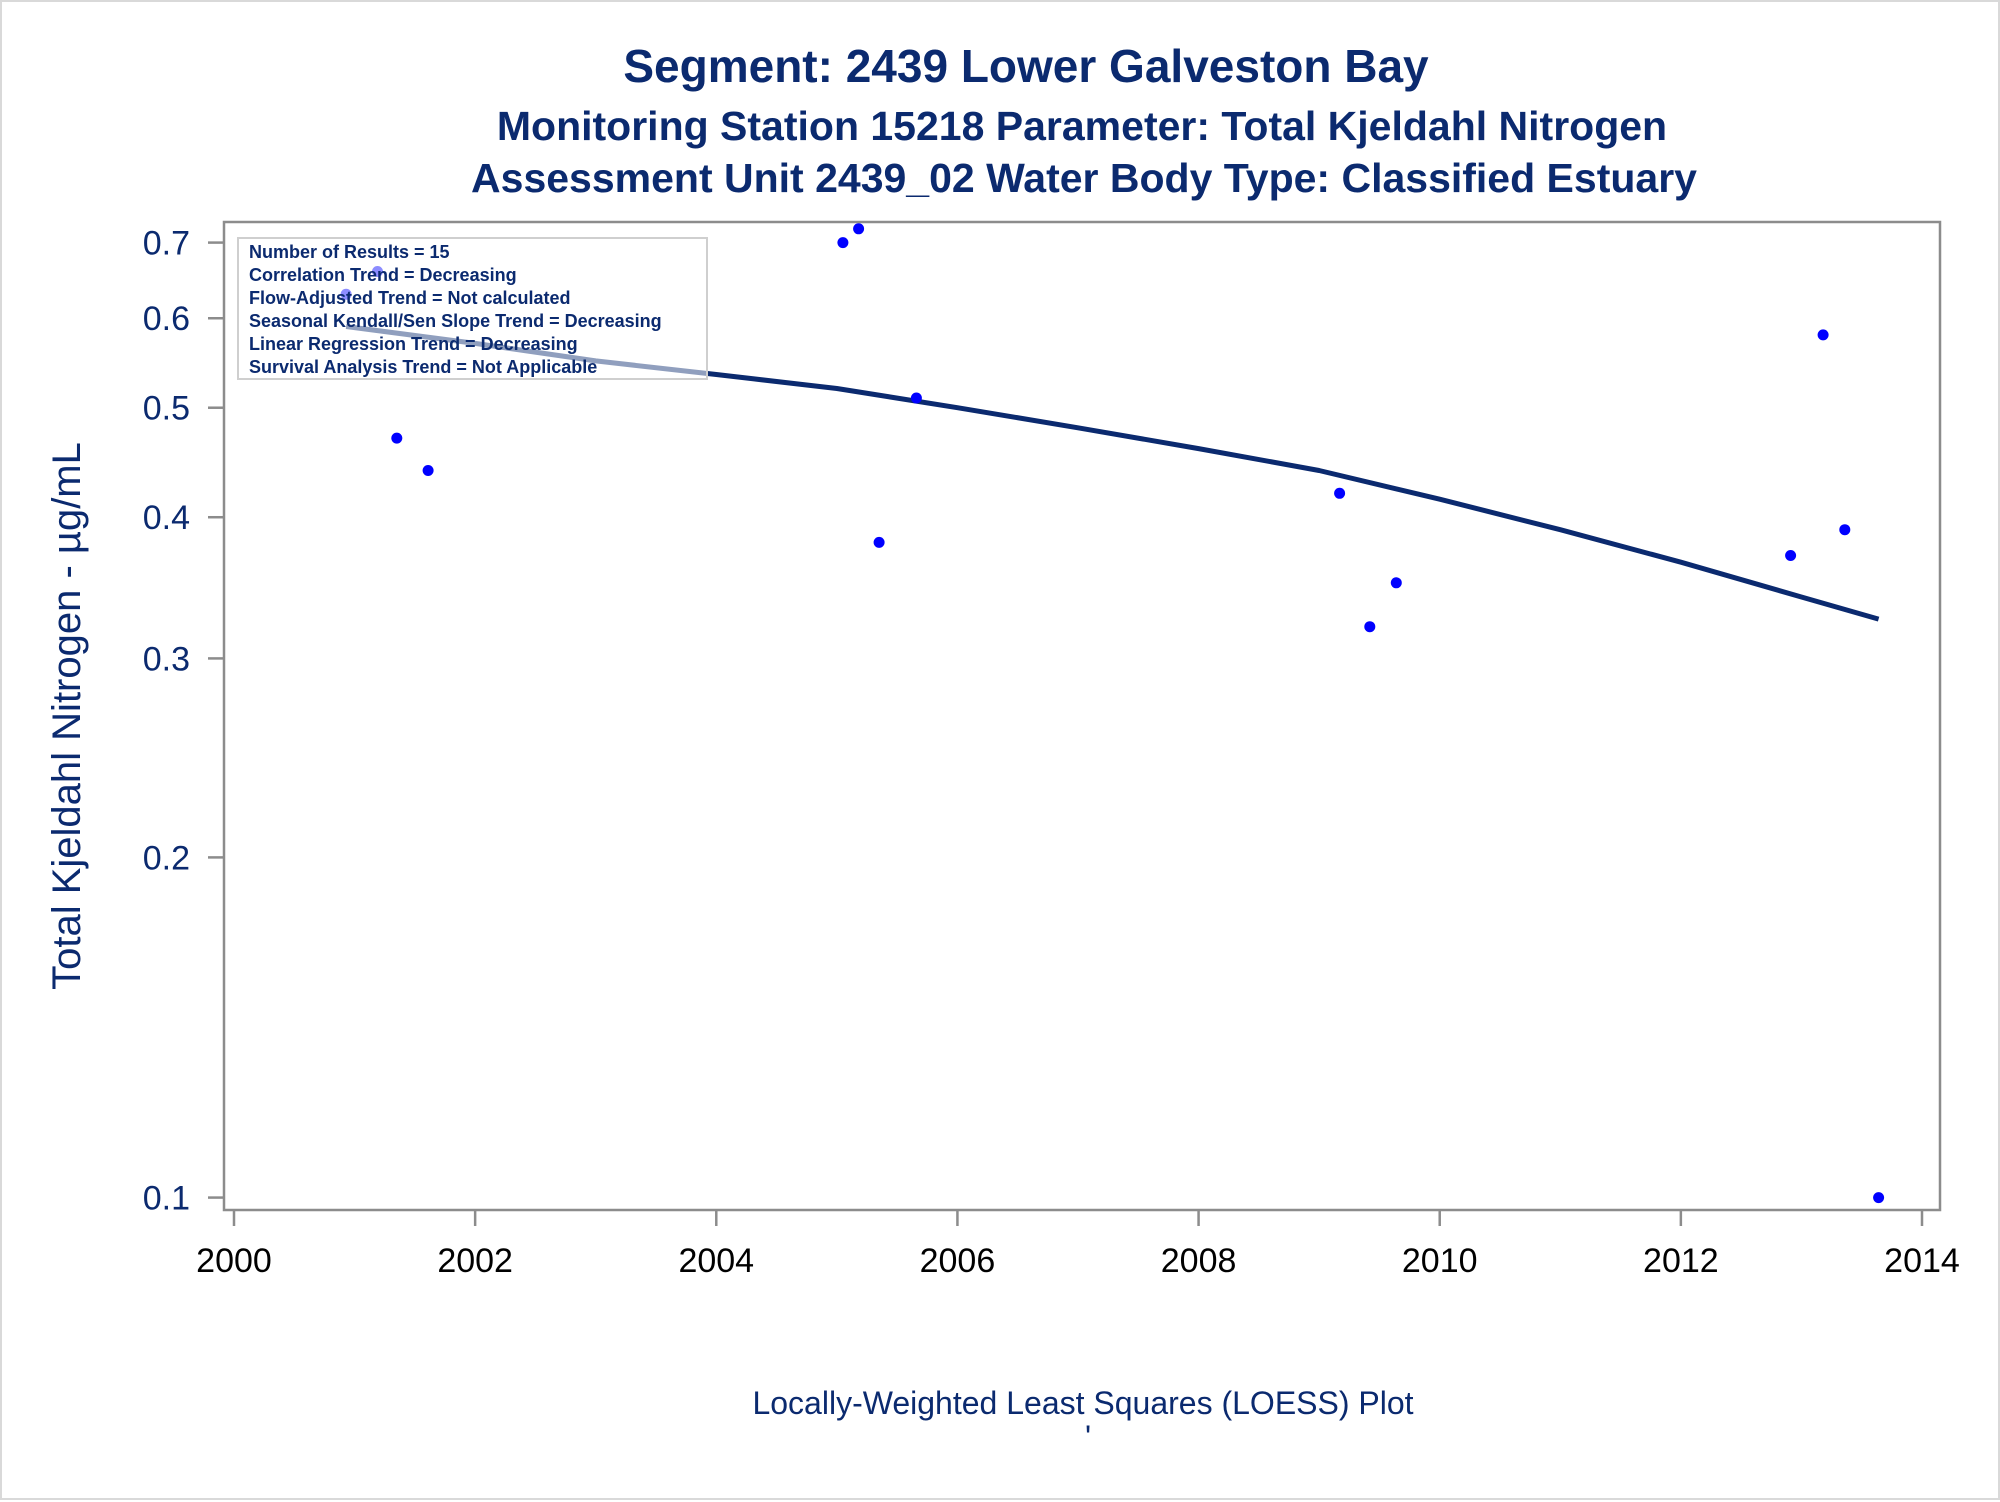  I want to click on y-tick-label: 0.3, so click(166, 659).